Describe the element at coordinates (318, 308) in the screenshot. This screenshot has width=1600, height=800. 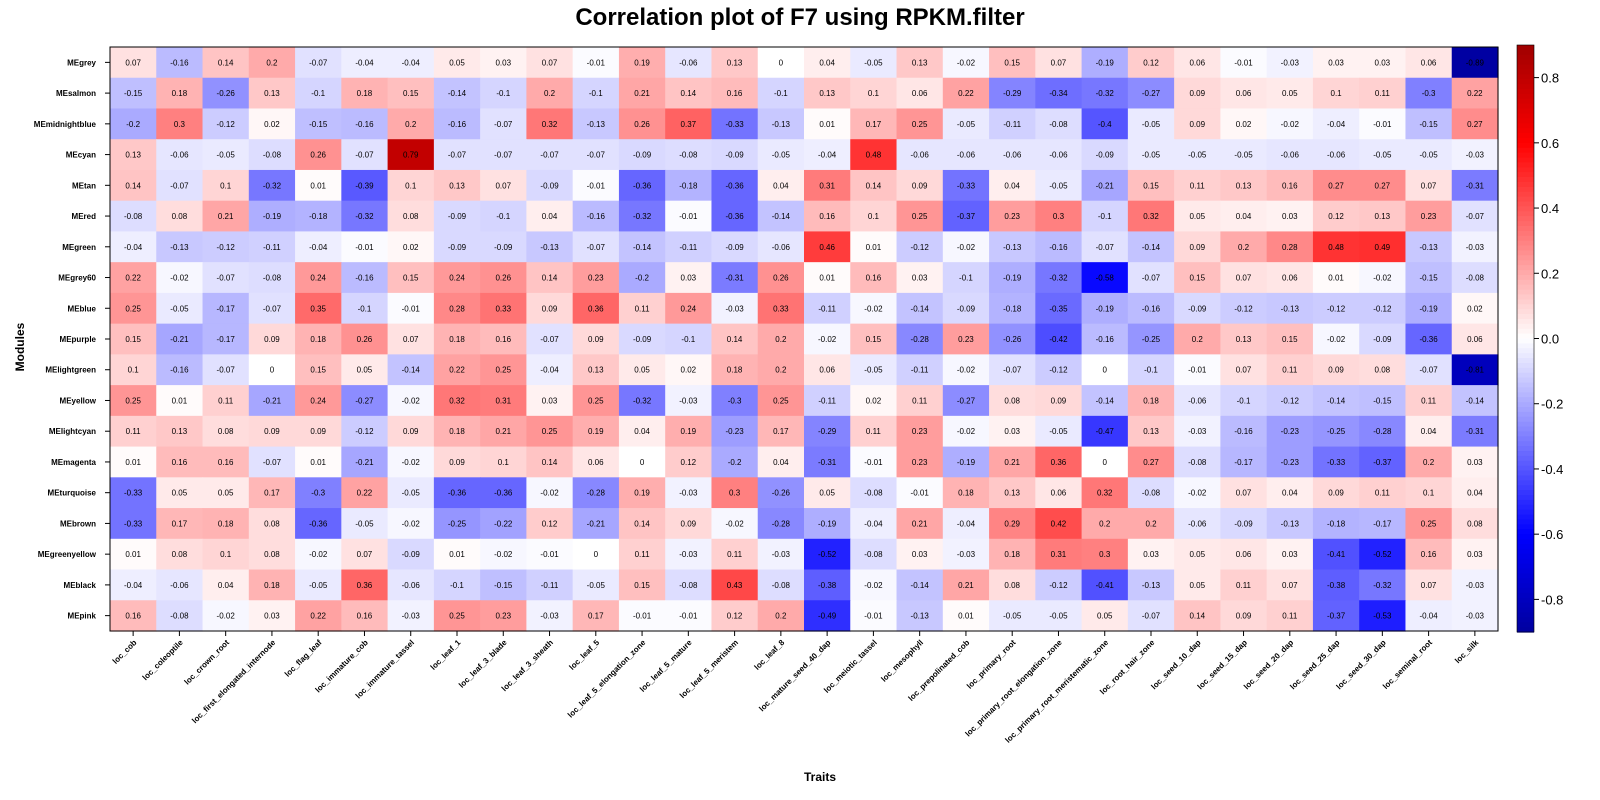
I see `cell-value-label: 0.35` at that location.